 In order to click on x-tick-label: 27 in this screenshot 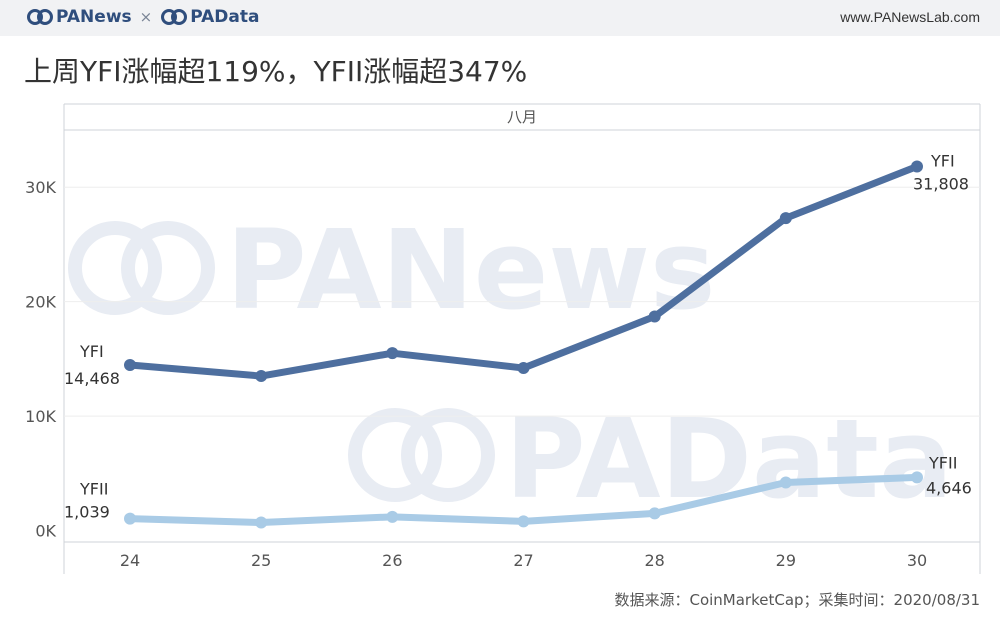, I will do `click(523, 560)`.